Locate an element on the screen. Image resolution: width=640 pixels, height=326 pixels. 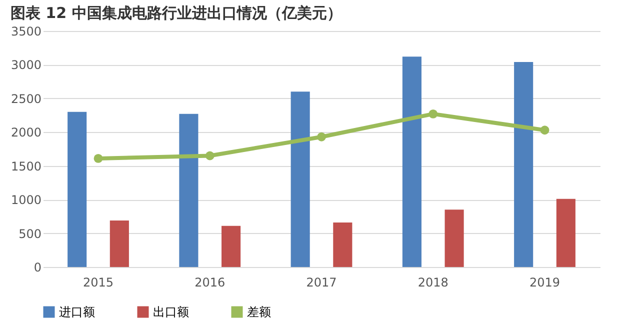
y-tick-label: 3000 is located at coordinates (26, 65).